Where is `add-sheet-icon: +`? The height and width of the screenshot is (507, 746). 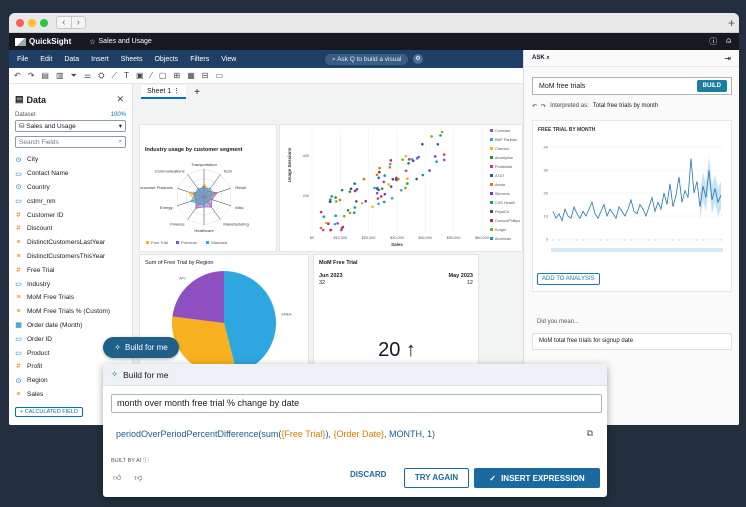 add-sheet-icon: + is located at coordinates (197, 92).